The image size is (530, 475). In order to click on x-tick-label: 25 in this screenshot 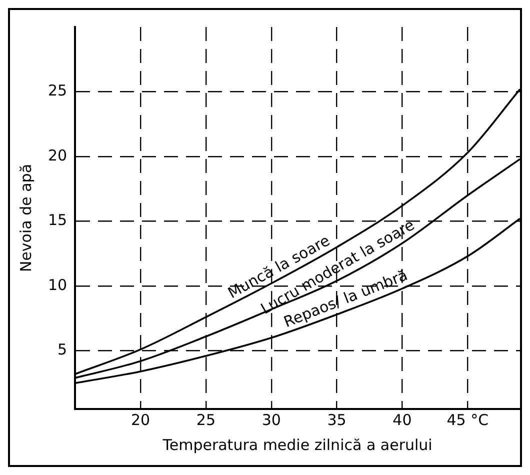, I will do `click(206, 419)`.